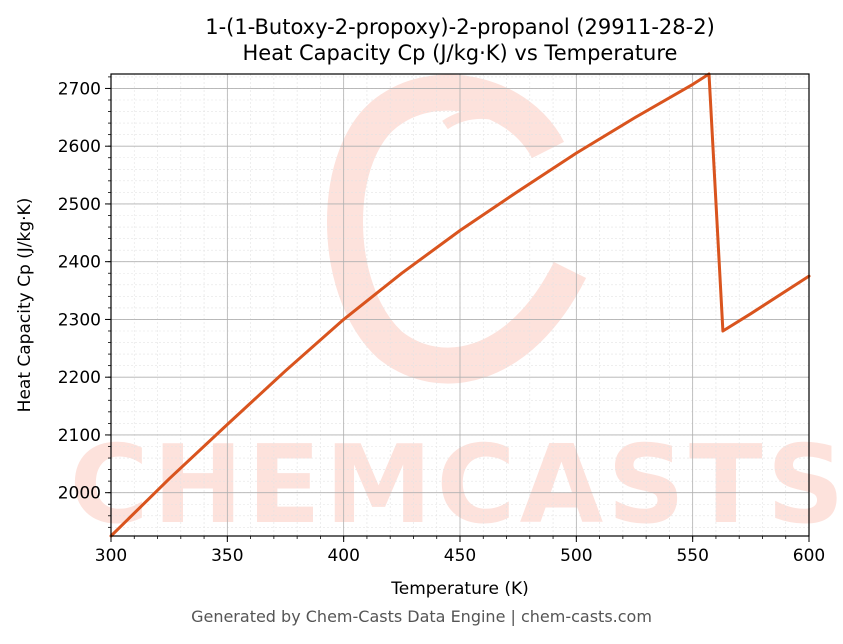  Describe the element at coordinates (576, 556) in the screenshot. I see `x-tick-label: 500` at that location.